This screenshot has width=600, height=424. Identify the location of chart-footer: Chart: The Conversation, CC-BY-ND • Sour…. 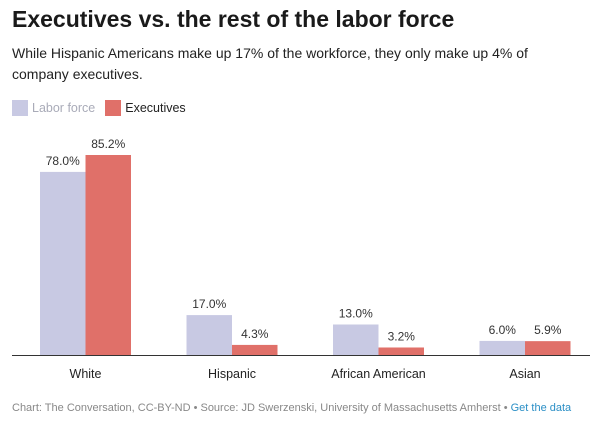
(291, 408).